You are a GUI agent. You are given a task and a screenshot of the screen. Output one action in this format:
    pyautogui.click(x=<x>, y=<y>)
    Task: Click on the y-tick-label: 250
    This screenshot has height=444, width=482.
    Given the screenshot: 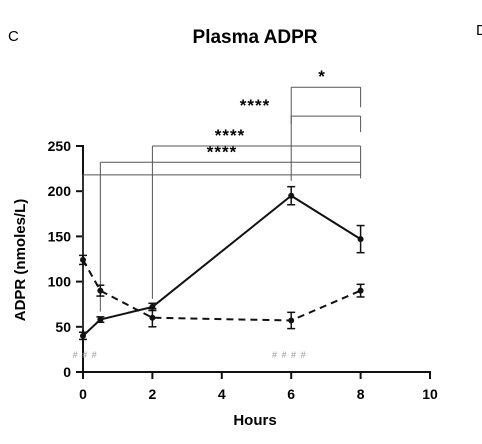 What is the action you would take?
    pyautogui.click(x=60, y=146)
    